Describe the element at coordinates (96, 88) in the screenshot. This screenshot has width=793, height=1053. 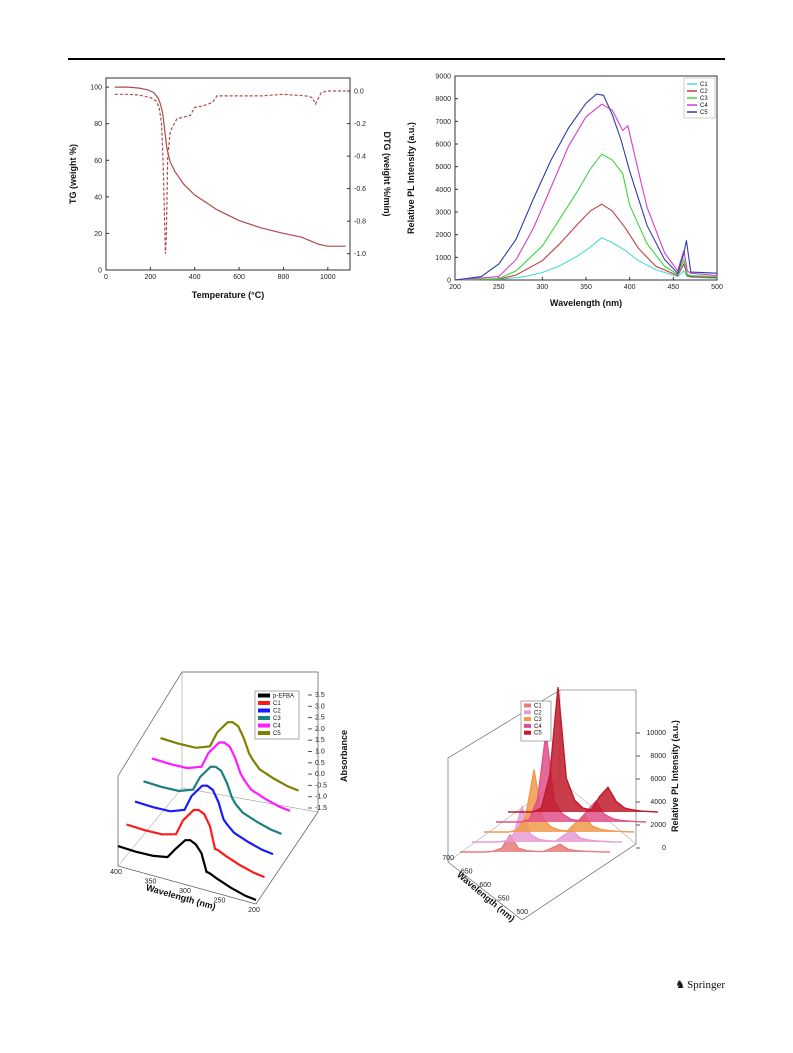
I see `y-tick-label: 100` at that location.